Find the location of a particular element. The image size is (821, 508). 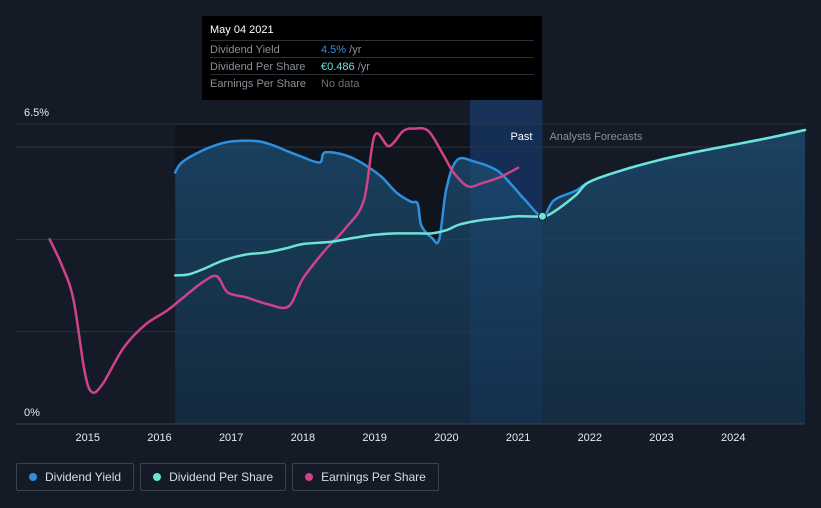

x-tick-label: 2023 is located at coordinates (661, 438).